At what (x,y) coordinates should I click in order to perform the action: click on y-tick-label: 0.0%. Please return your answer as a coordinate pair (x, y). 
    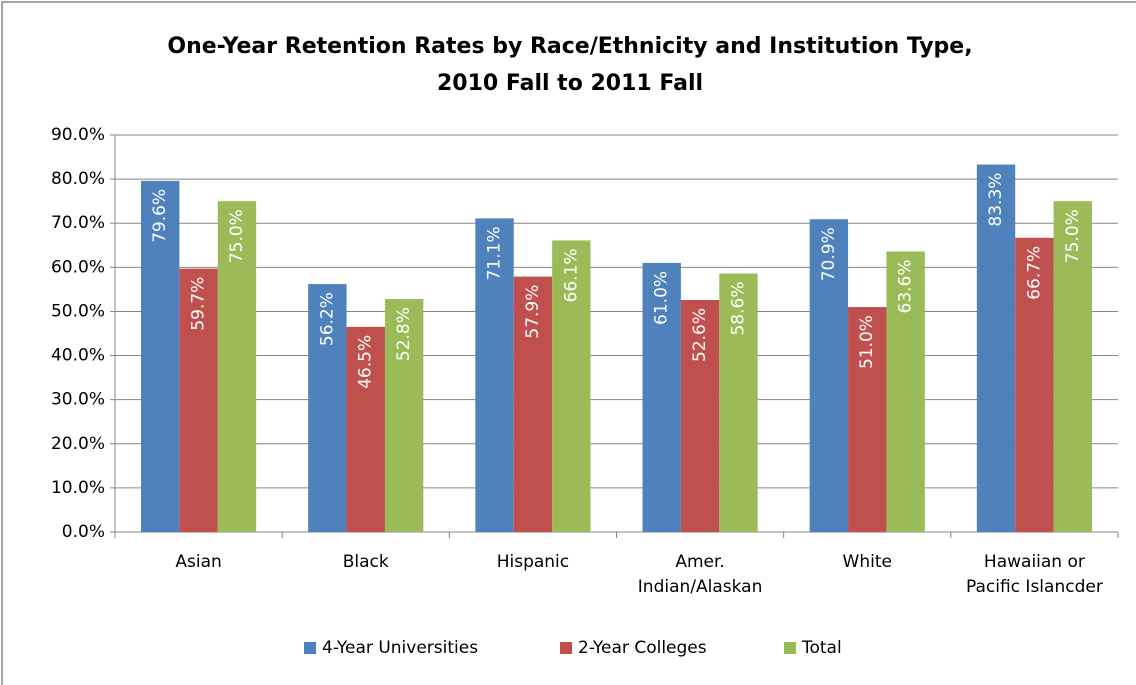
    Looking at the image, I should click on (83, 532).